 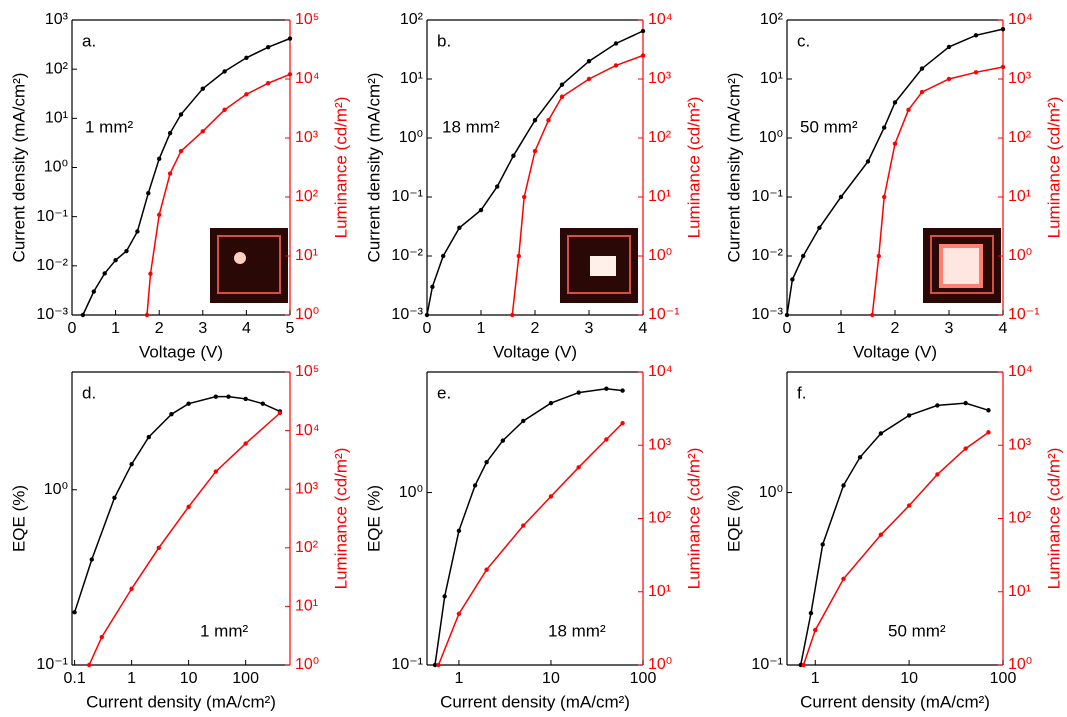 What do you see at coordinates (109, 126) in the screenshot?
I see `annotation: 1 mm²` at bounding box center [109, 126].